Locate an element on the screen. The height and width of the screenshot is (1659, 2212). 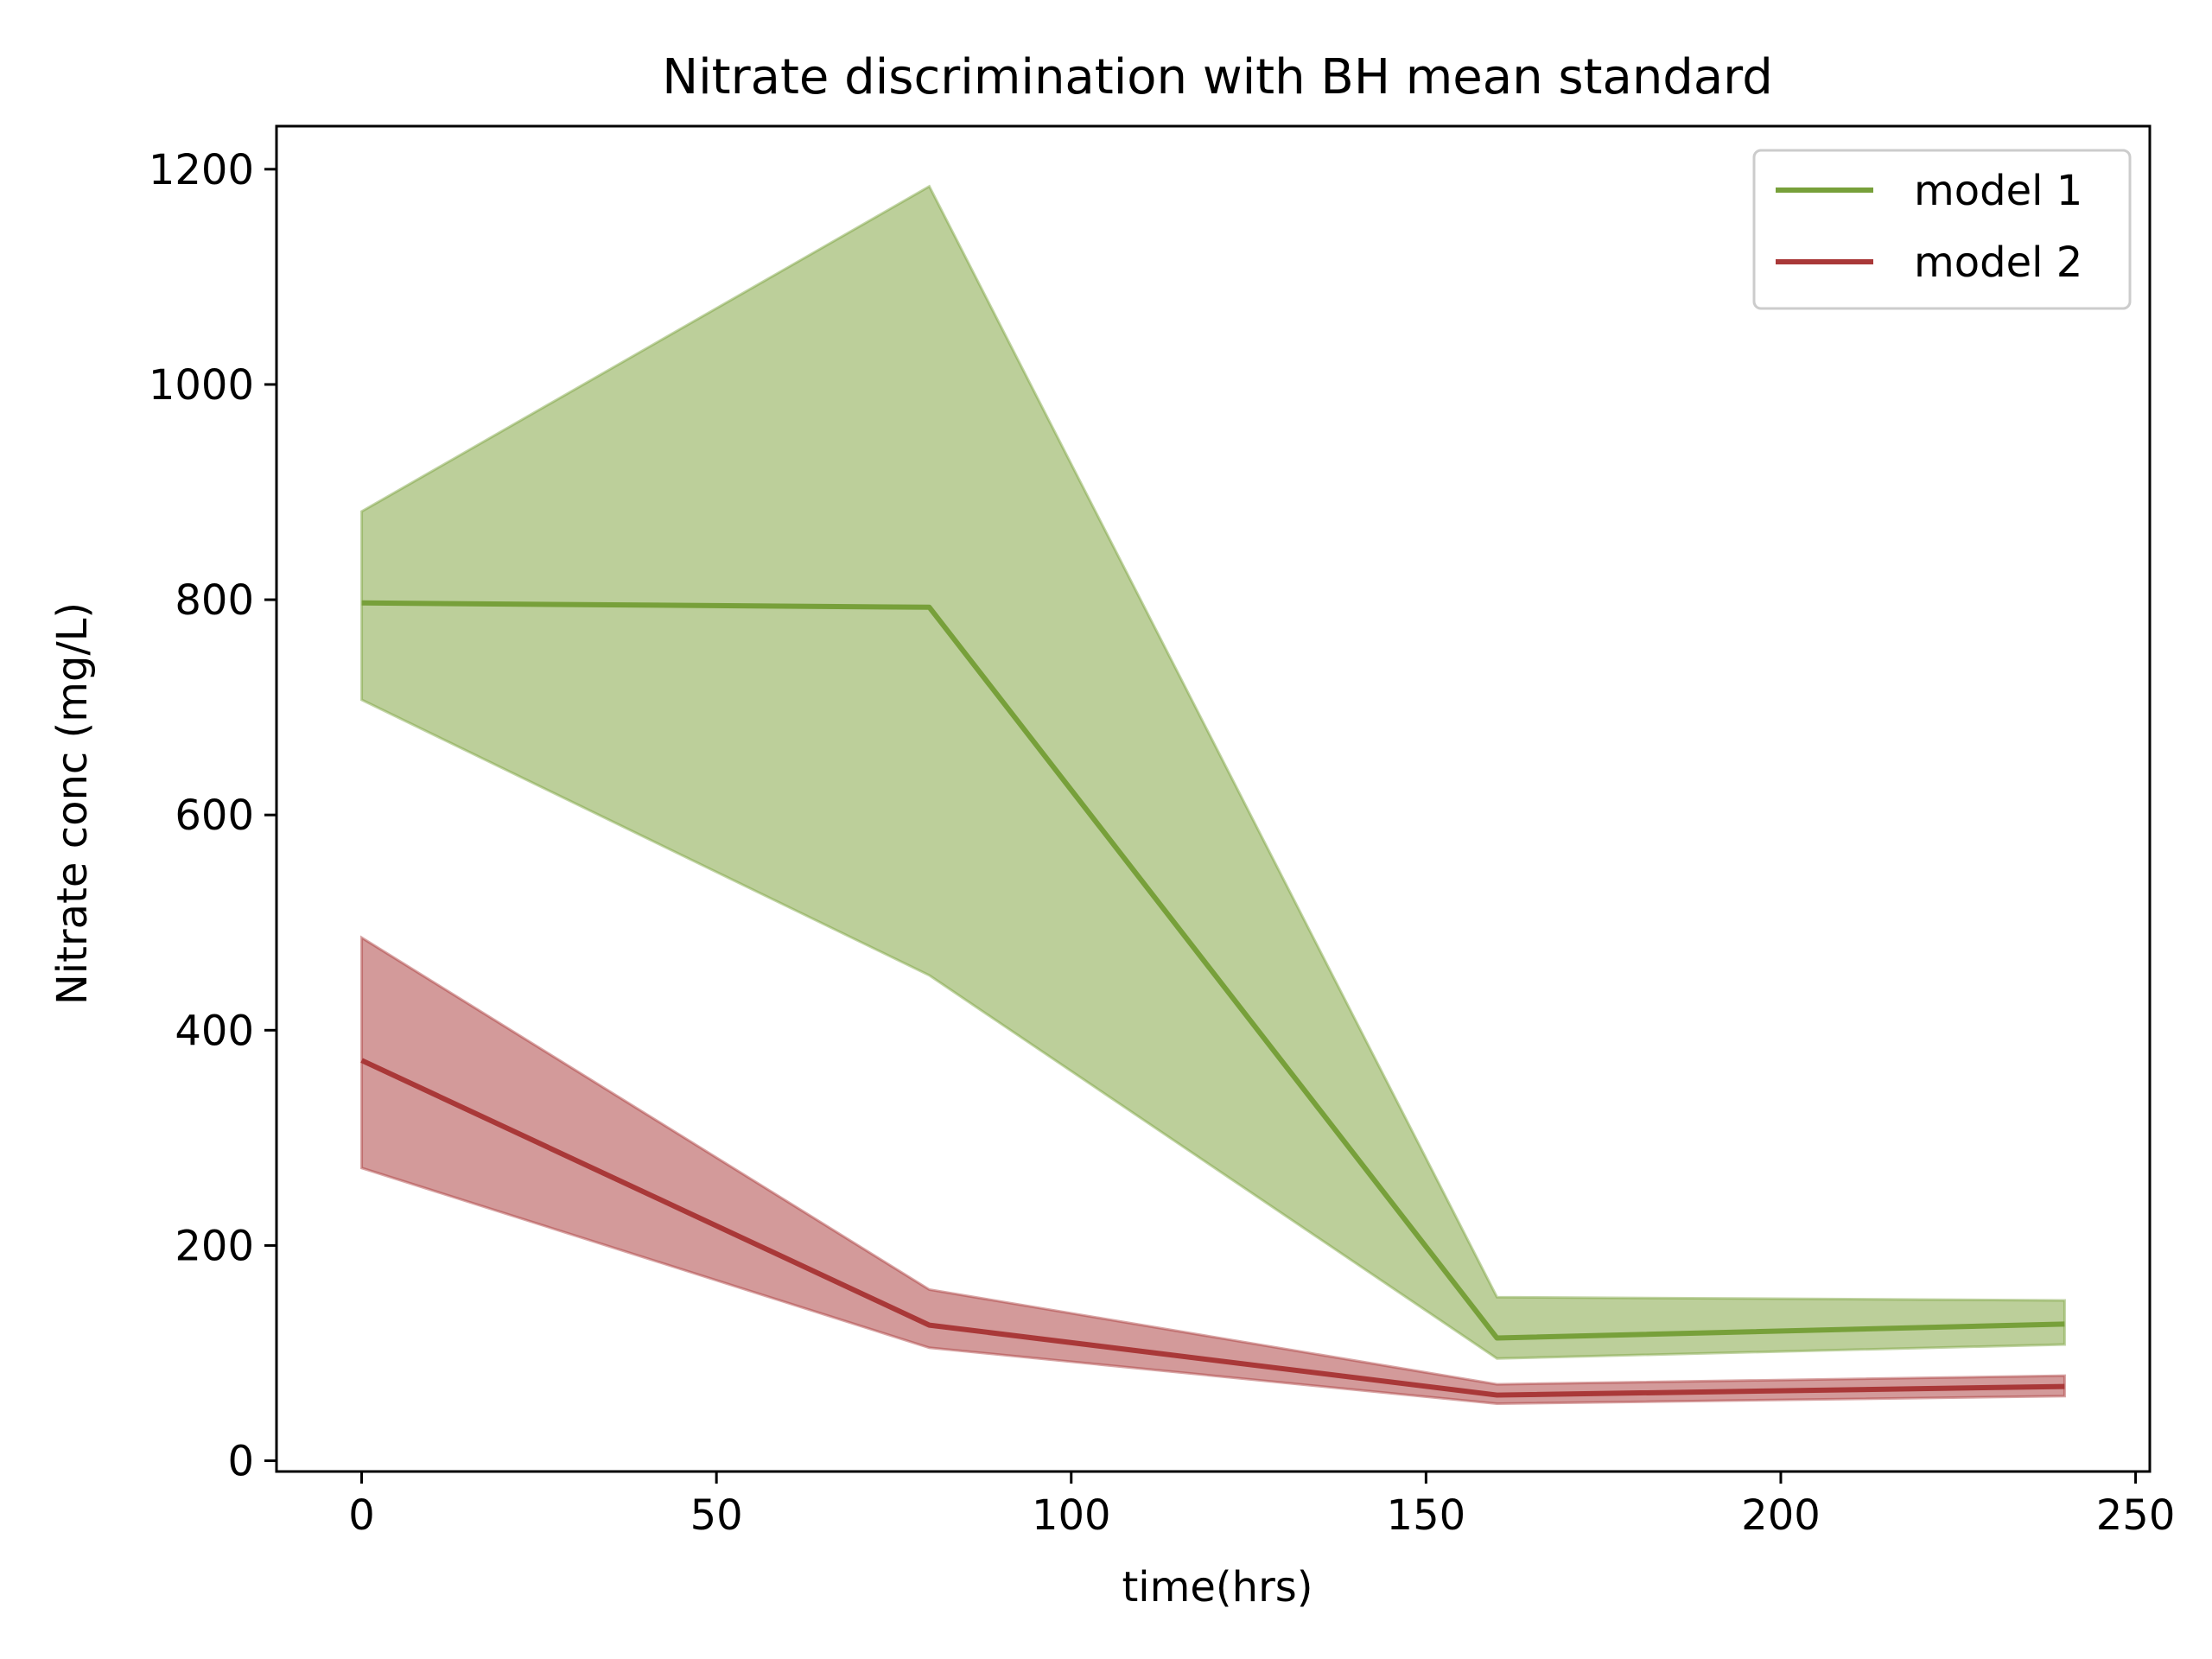
y-tick-label: 600 is located at coordinates (214, 815).